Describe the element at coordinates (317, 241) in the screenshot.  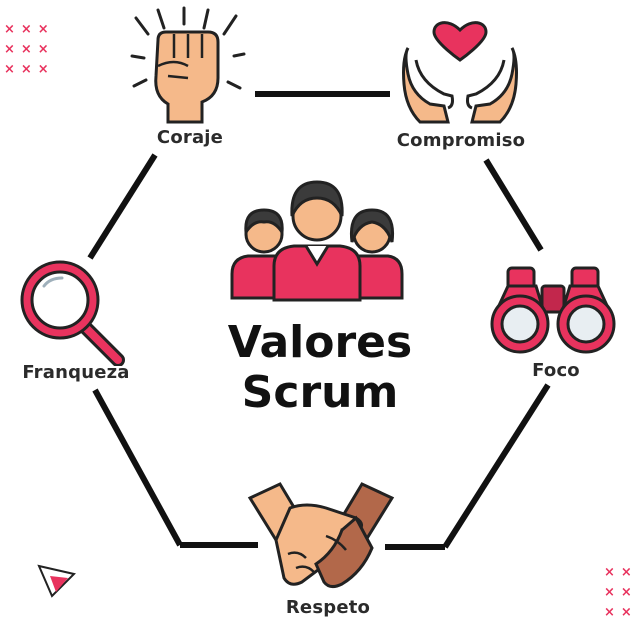
I see `team-icon` at that location.